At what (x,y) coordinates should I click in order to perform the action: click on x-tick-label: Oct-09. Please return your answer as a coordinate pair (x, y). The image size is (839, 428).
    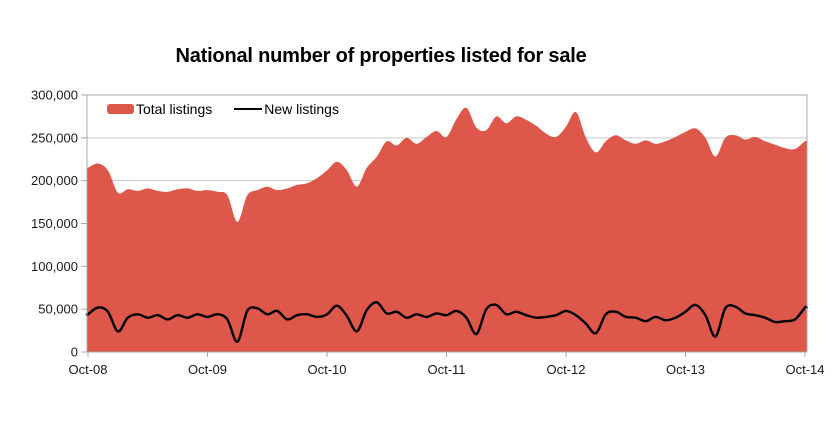
    Looking at the image, I should click on (207, 369).